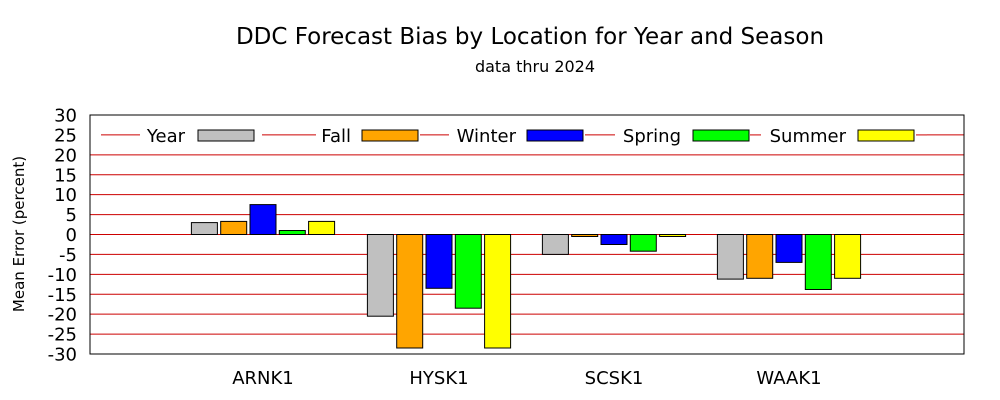 This screenshot has height=400, width=1000. I want to click on bar-waak1-summer, so click(848, 256).